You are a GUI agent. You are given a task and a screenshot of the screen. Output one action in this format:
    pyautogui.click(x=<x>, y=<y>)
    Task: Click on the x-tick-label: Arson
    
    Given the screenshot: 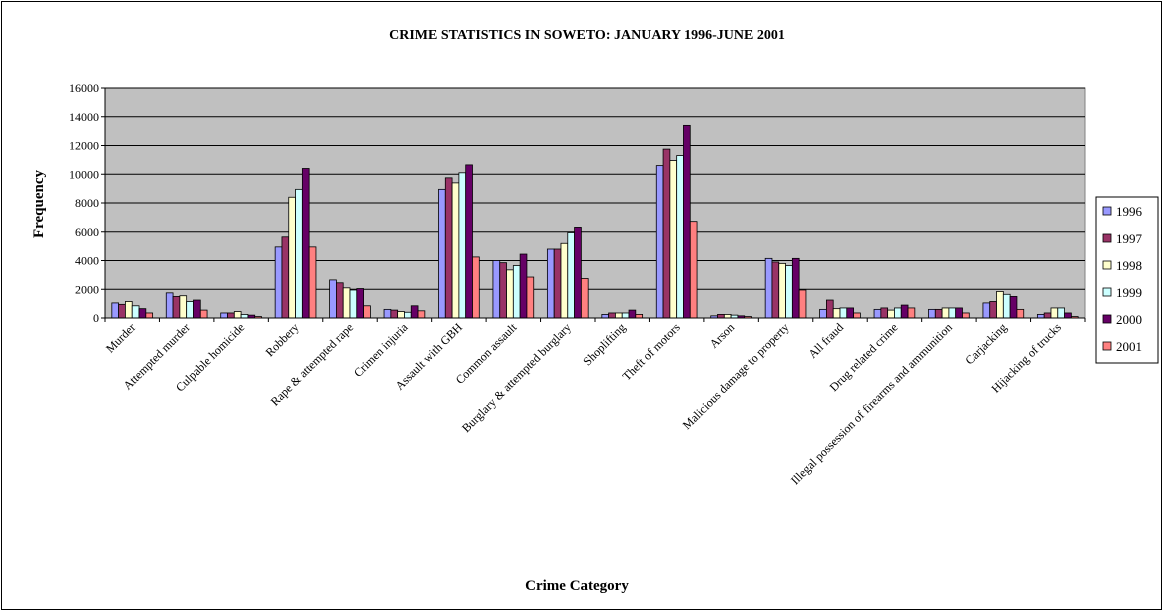 What is the action you would take?
    pyautogui.click(x=722, y=335)
    